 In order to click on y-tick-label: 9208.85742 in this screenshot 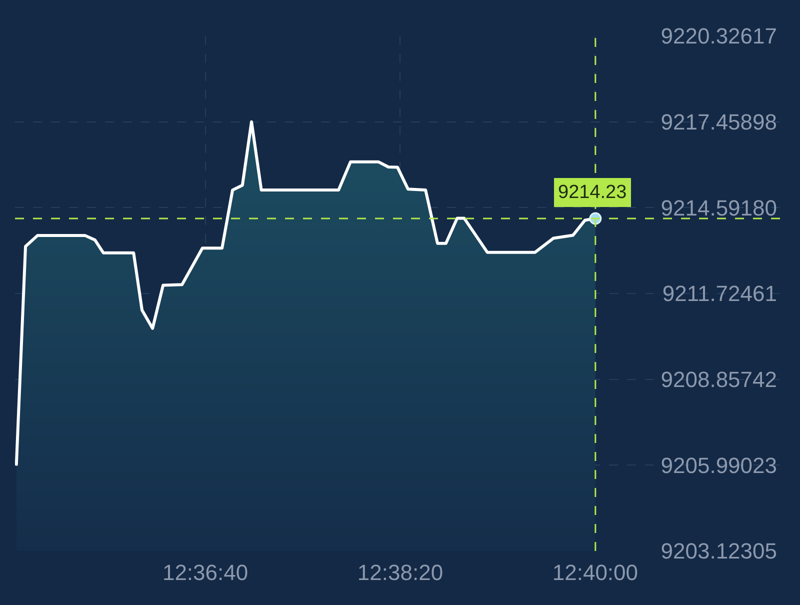, I will do `click(718, 379)`.